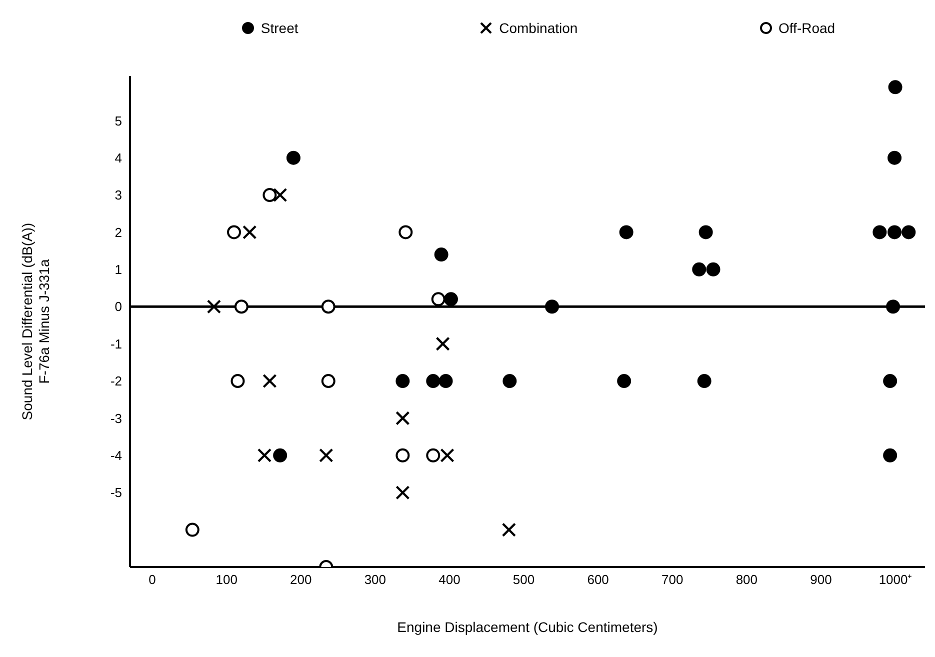  I want to click on y-tick-label: 2, so click(118, 232).